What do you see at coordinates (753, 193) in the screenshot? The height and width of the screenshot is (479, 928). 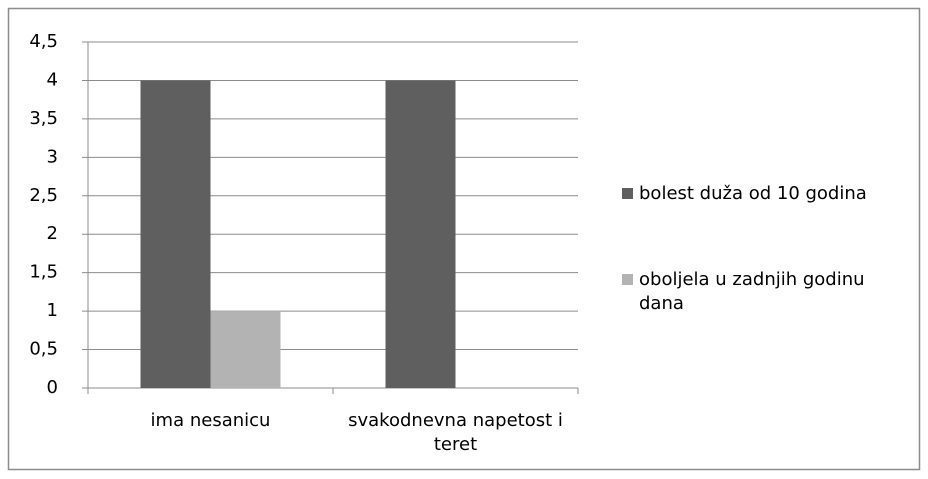 I see `legend-label: bolest duža od 10 godina` at bounding box center [753, 193].